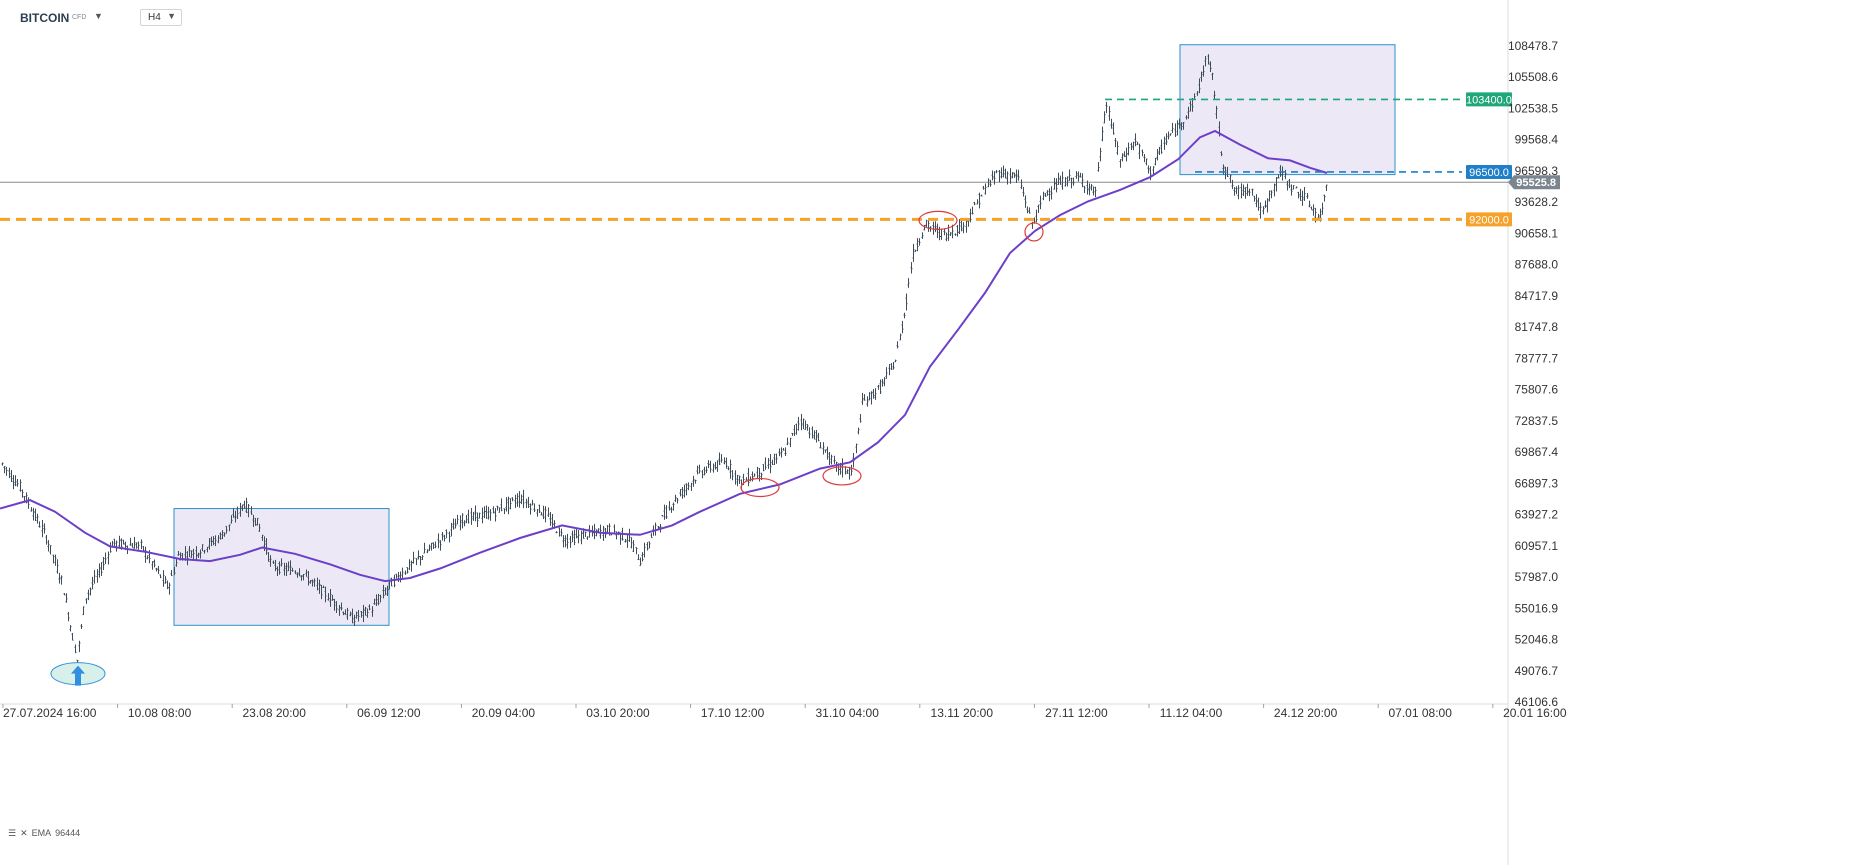  I want to click on x-tick-label: 27.11 12:00, so click(1076, 713).